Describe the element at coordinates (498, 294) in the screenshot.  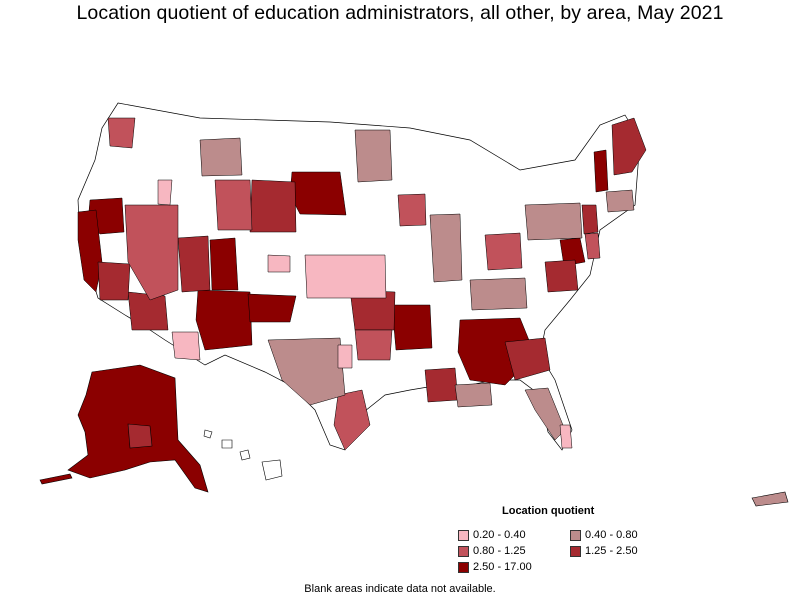
I see `region-kentucky` at that location.